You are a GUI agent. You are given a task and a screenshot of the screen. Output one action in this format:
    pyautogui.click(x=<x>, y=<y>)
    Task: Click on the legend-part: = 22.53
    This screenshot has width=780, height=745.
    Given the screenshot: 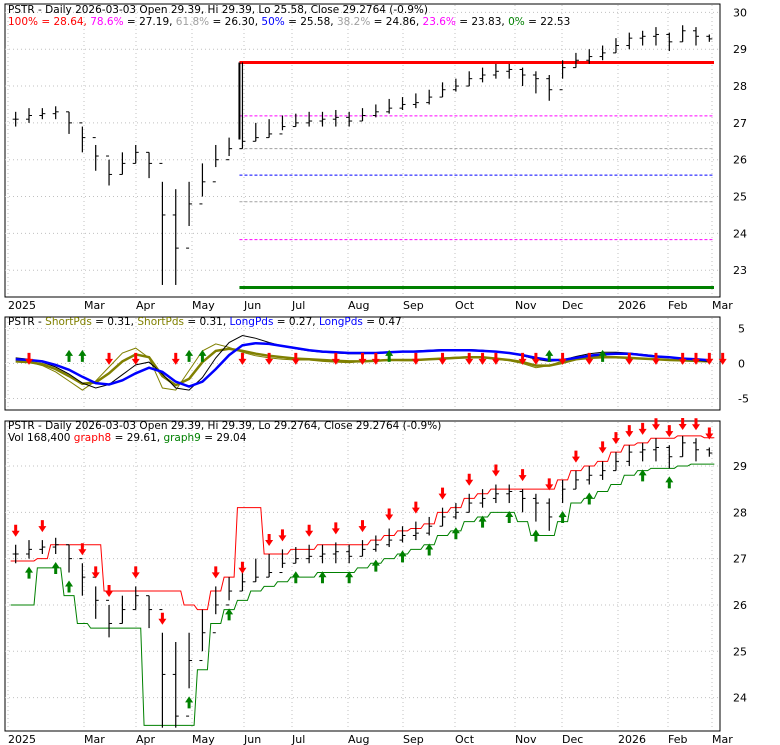 What is the action you would take?
    pyautogui.click(x=548, y=22)
    